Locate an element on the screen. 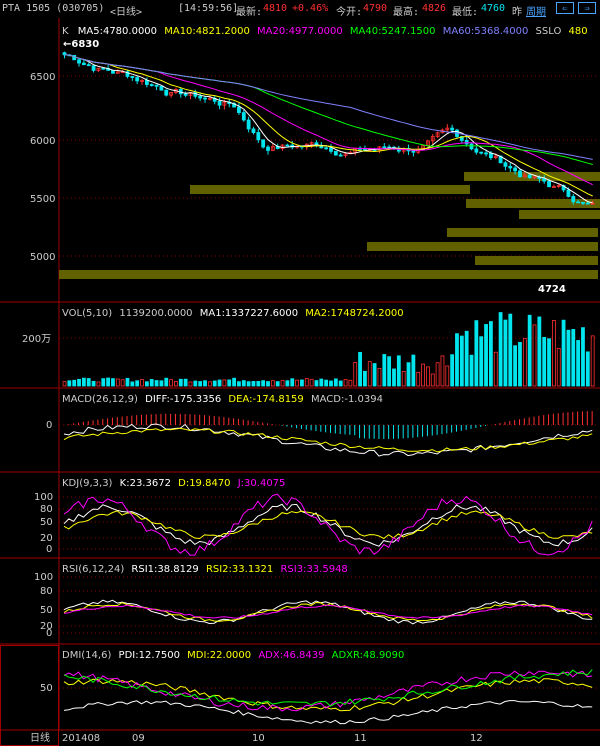  arrow-left-icon: ⇐ is located at coordinates (565, 8).